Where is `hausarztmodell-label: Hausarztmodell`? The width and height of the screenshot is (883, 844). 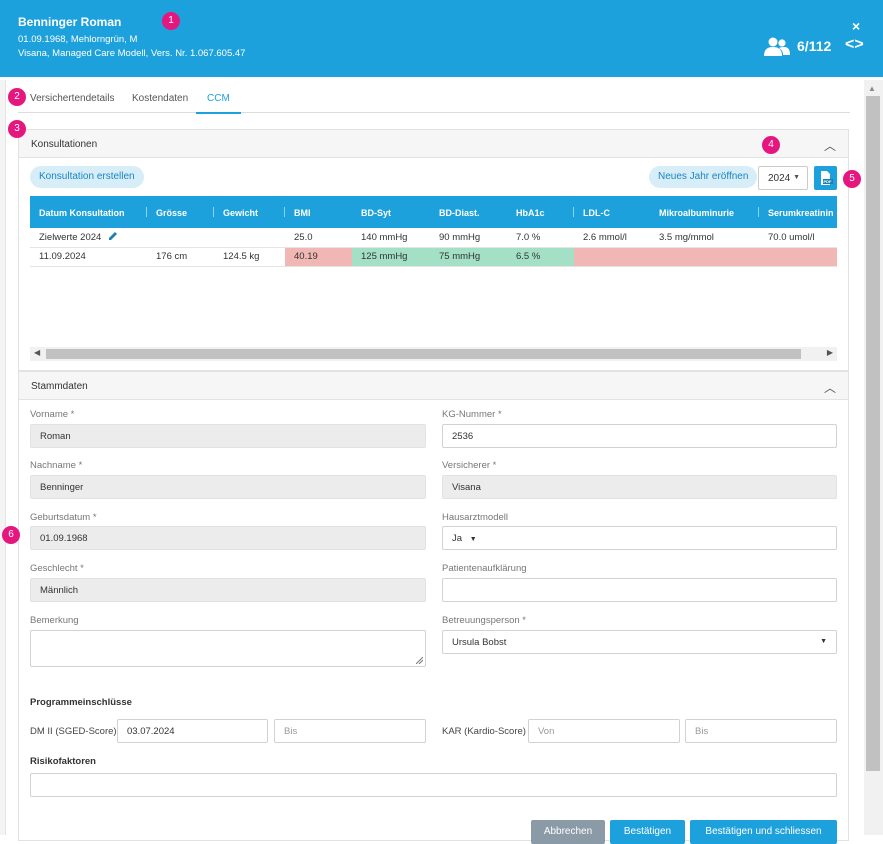 hausarztmodell-label: Hausarztmodell is located at coordinates (475, 517).